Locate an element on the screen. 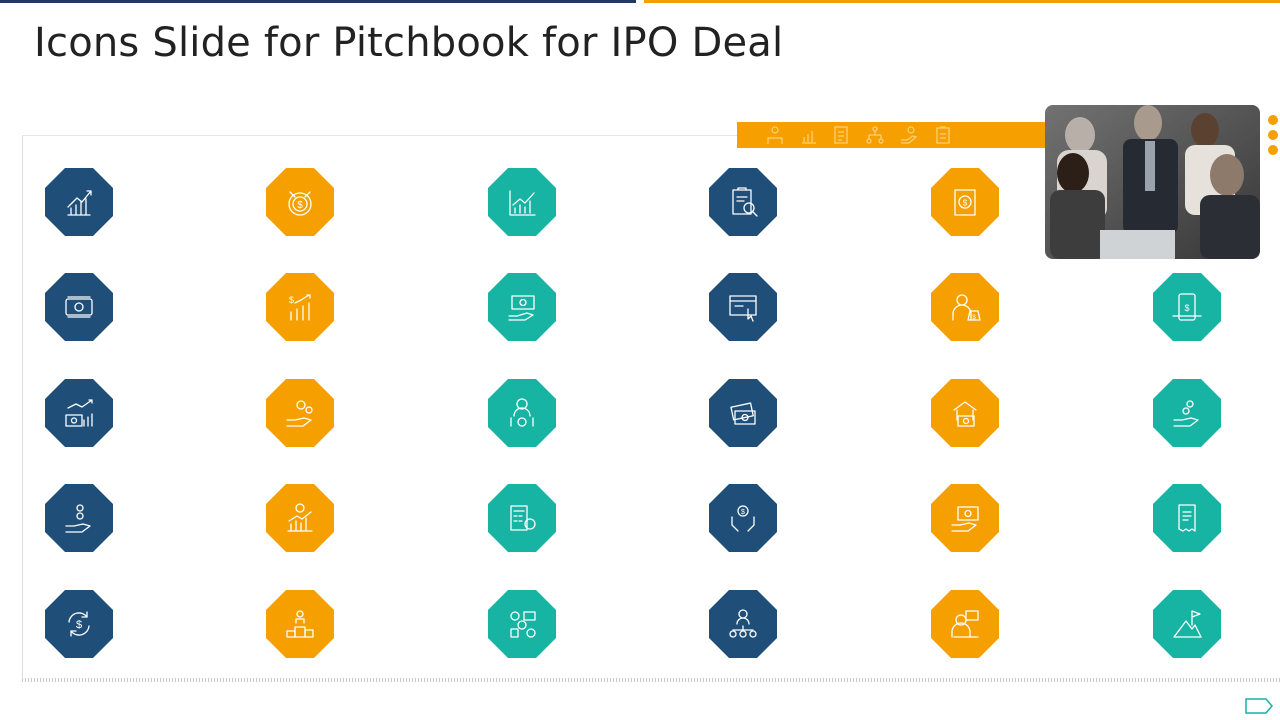 Image resolution: width=1280 pixels, height=720 pixels. person-podium-icon is located at coordinates (775, 135).